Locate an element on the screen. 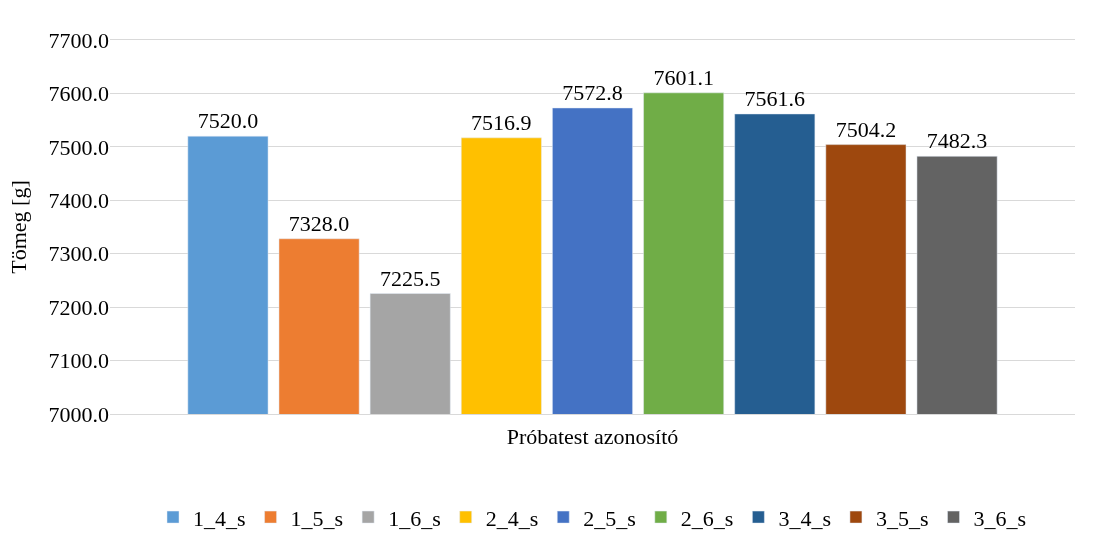 This screenshot has height=550, width=1093. data-label: 7482.3 is located at coordinates (957, 141).